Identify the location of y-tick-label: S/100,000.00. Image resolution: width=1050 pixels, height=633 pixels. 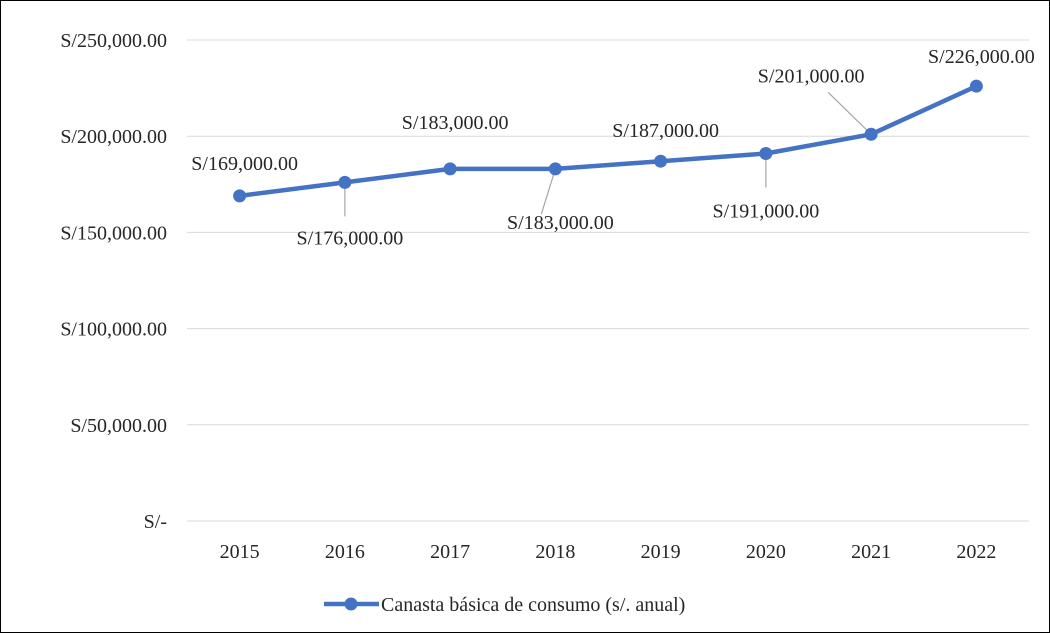
(113, 330).